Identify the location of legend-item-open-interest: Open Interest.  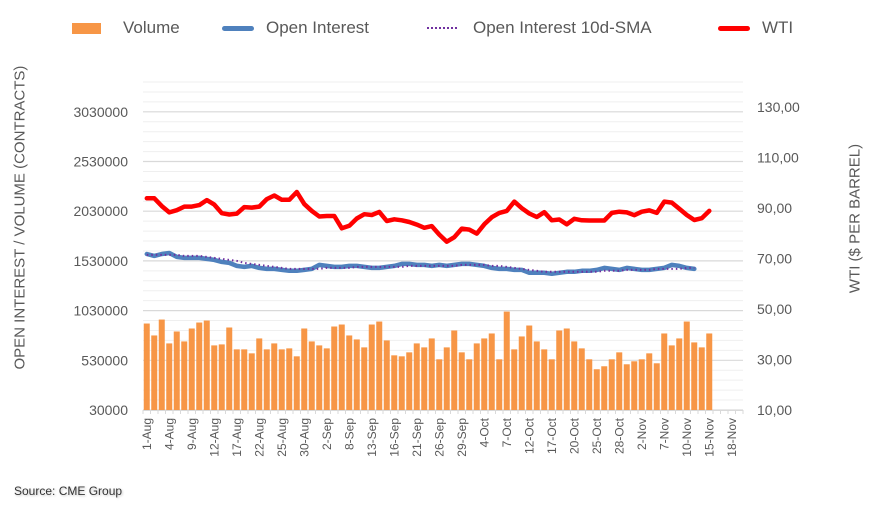
(295, 28).